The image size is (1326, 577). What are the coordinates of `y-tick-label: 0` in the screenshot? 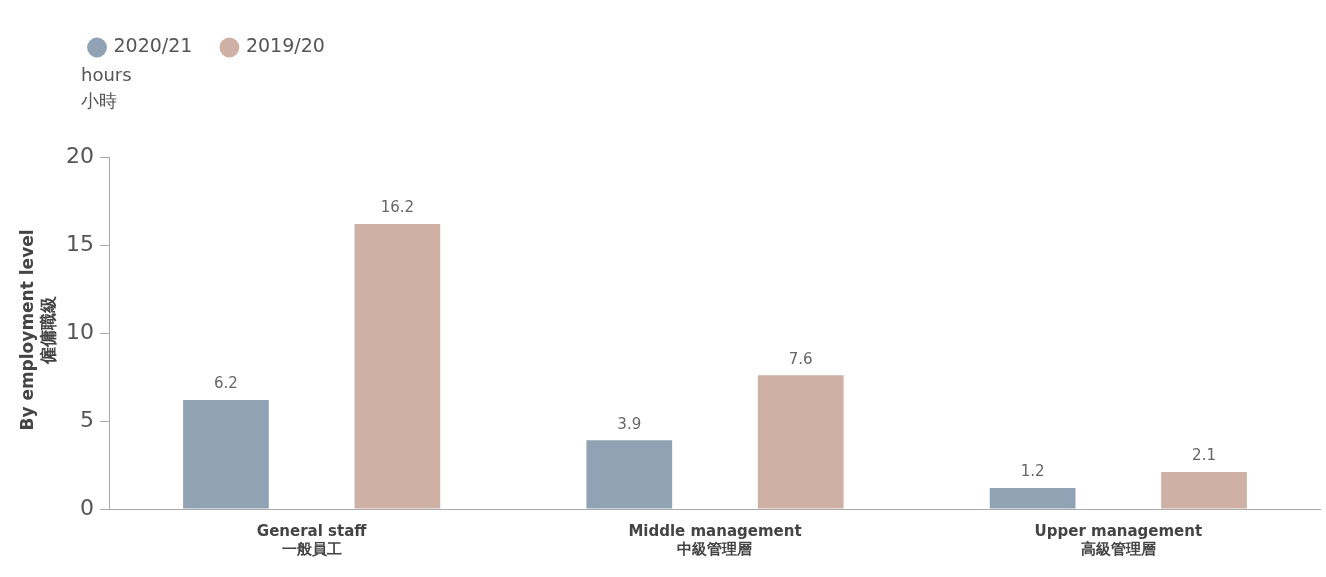 It's located at (86, 507).